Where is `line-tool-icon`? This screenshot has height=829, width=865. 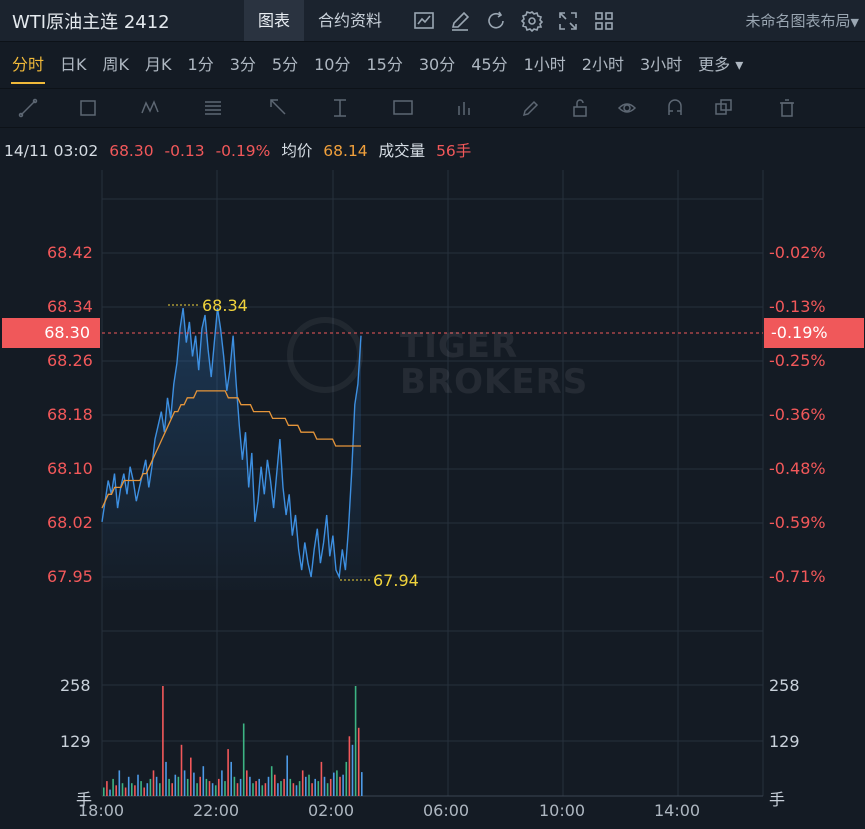
line-tool-icon is located at coordinates (33, 108).